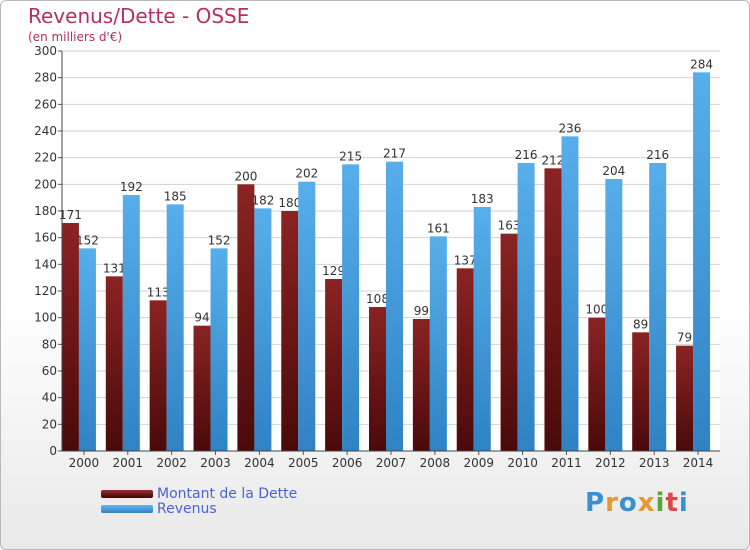 Image resolution: width=750 pixels, height=550 pixels. Describe the element at coordinates (45, 211) in the screenshot. I see `y-tick-label: 180` at that location.